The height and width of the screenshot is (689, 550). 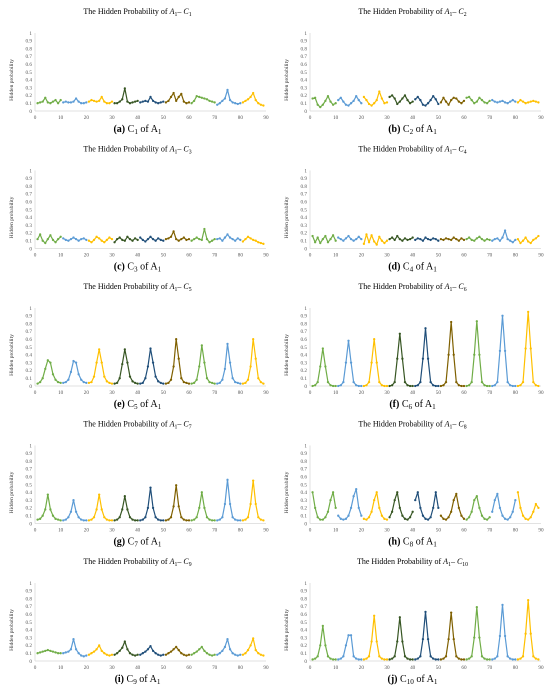 I want to click on x-tick-label: 50, so click(x=164, y=668).